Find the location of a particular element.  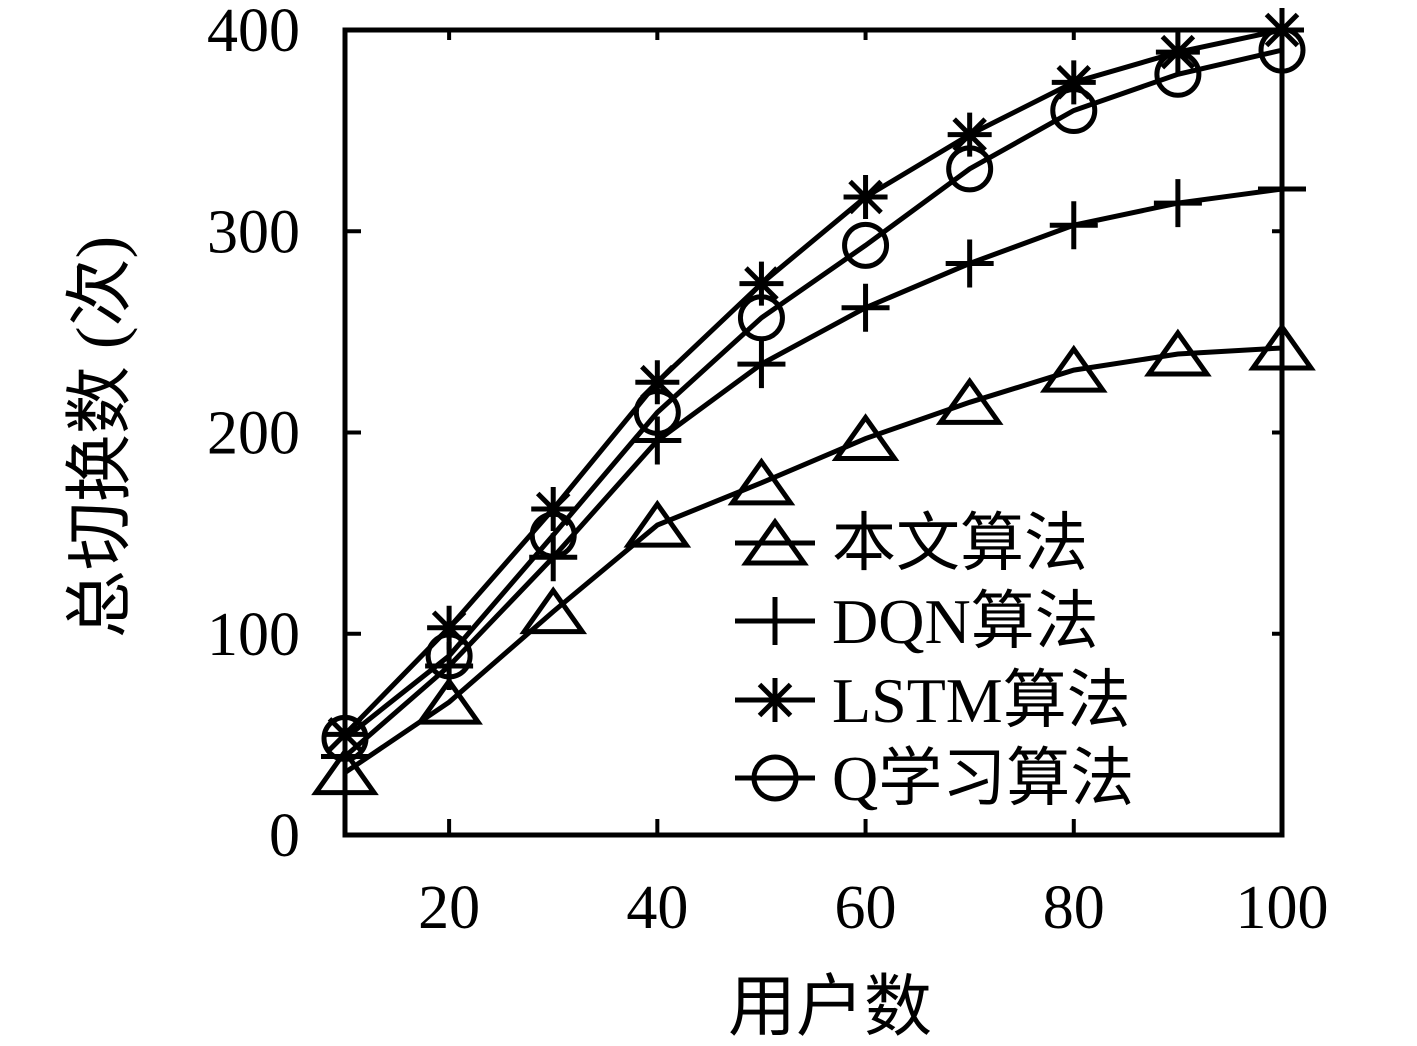

x-tick-label: 20 is located at coordinates (449, 908).